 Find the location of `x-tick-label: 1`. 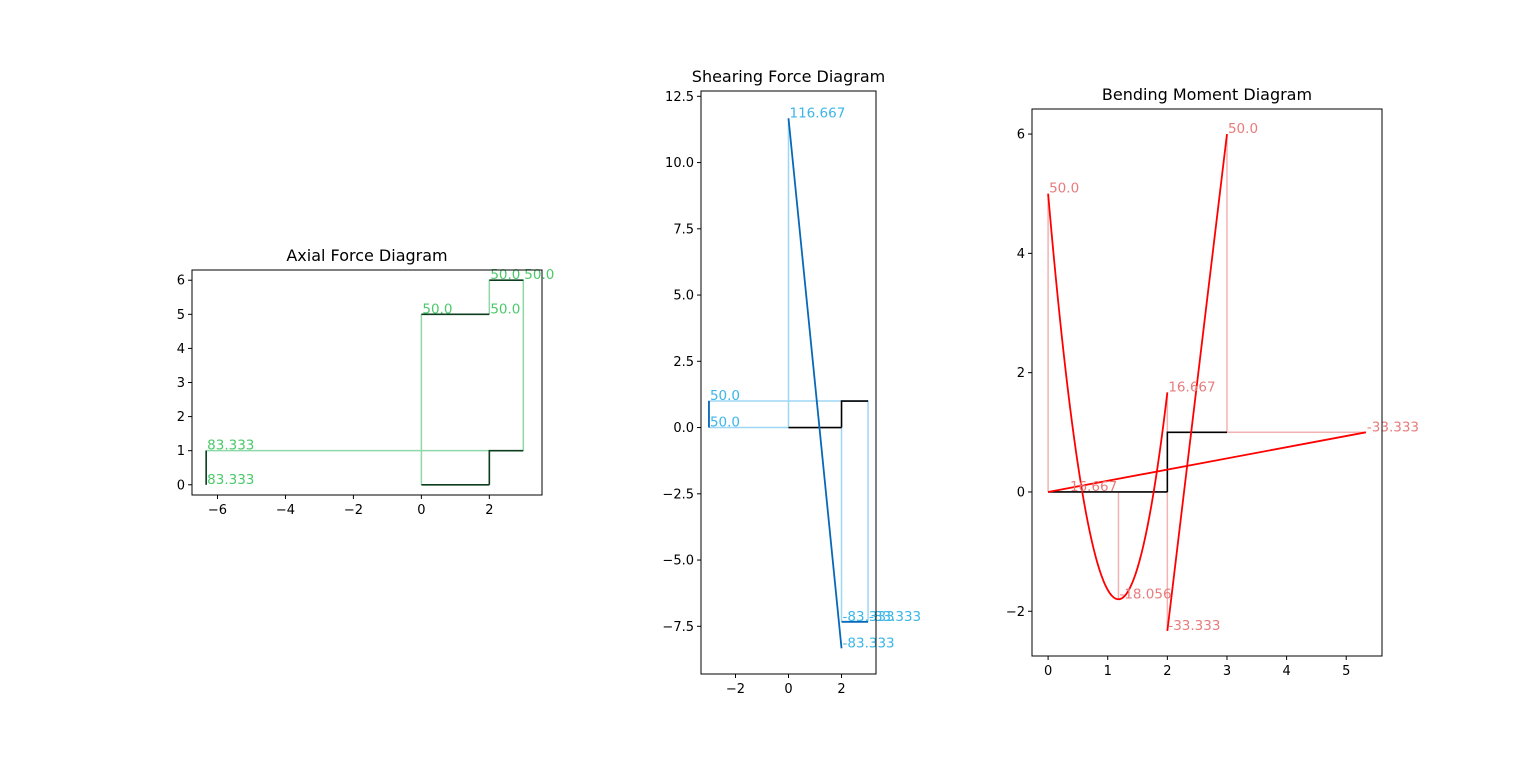

x-tick-label: 1 is located at coordinates (1108, 671).